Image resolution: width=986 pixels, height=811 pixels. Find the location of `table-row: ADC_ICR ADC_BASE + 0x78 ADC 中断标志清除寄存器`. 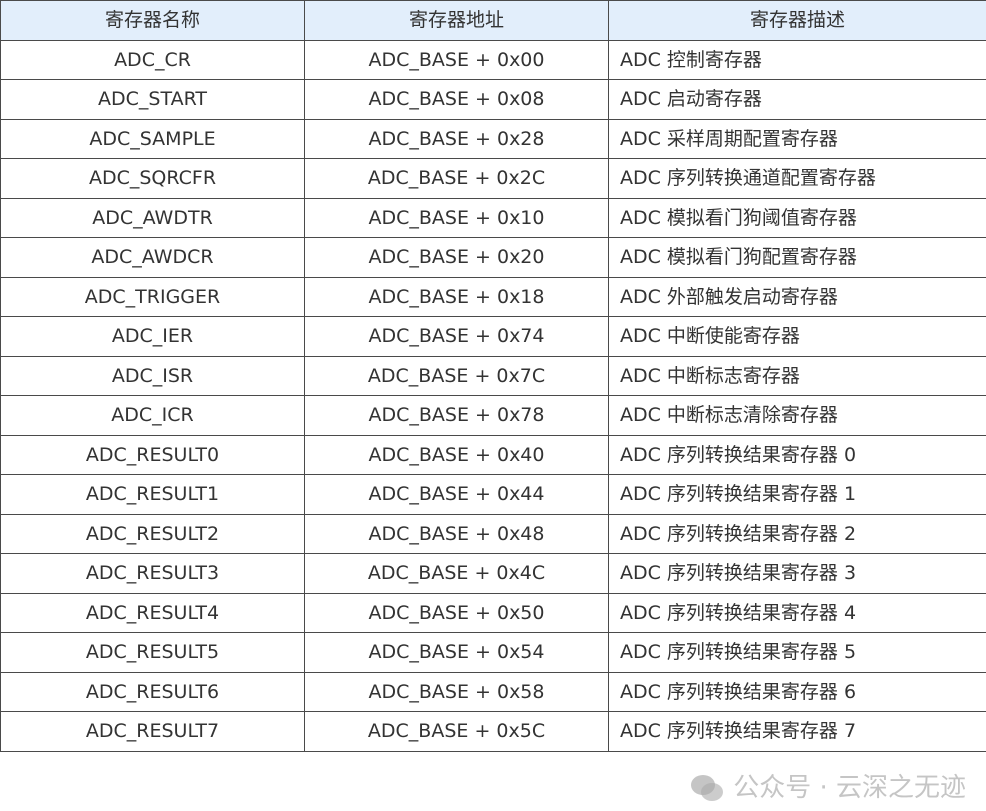

table-row: ADC_ICR ADC_BASE + 0x78 ADC 中断标志清除寄存器 is located at coordinates (493, 415).